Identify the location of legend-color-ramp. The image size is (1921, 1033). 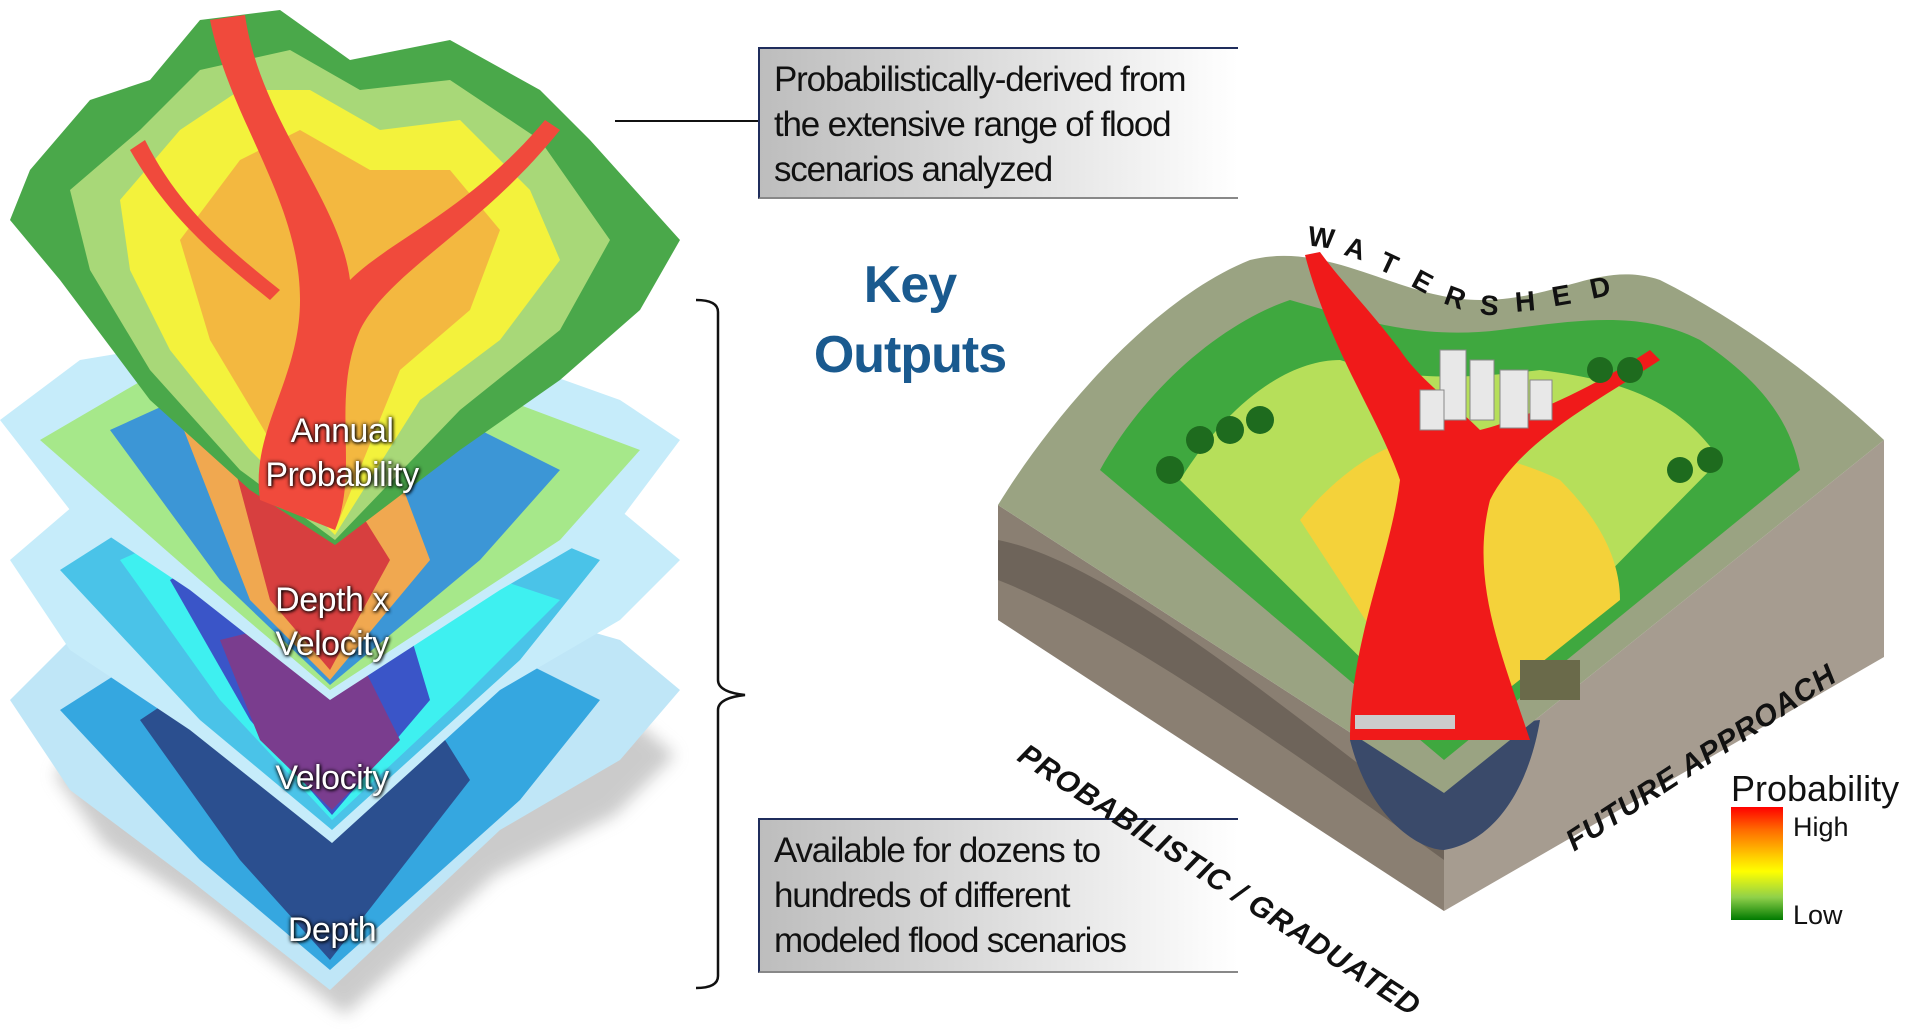
(1757, 863).